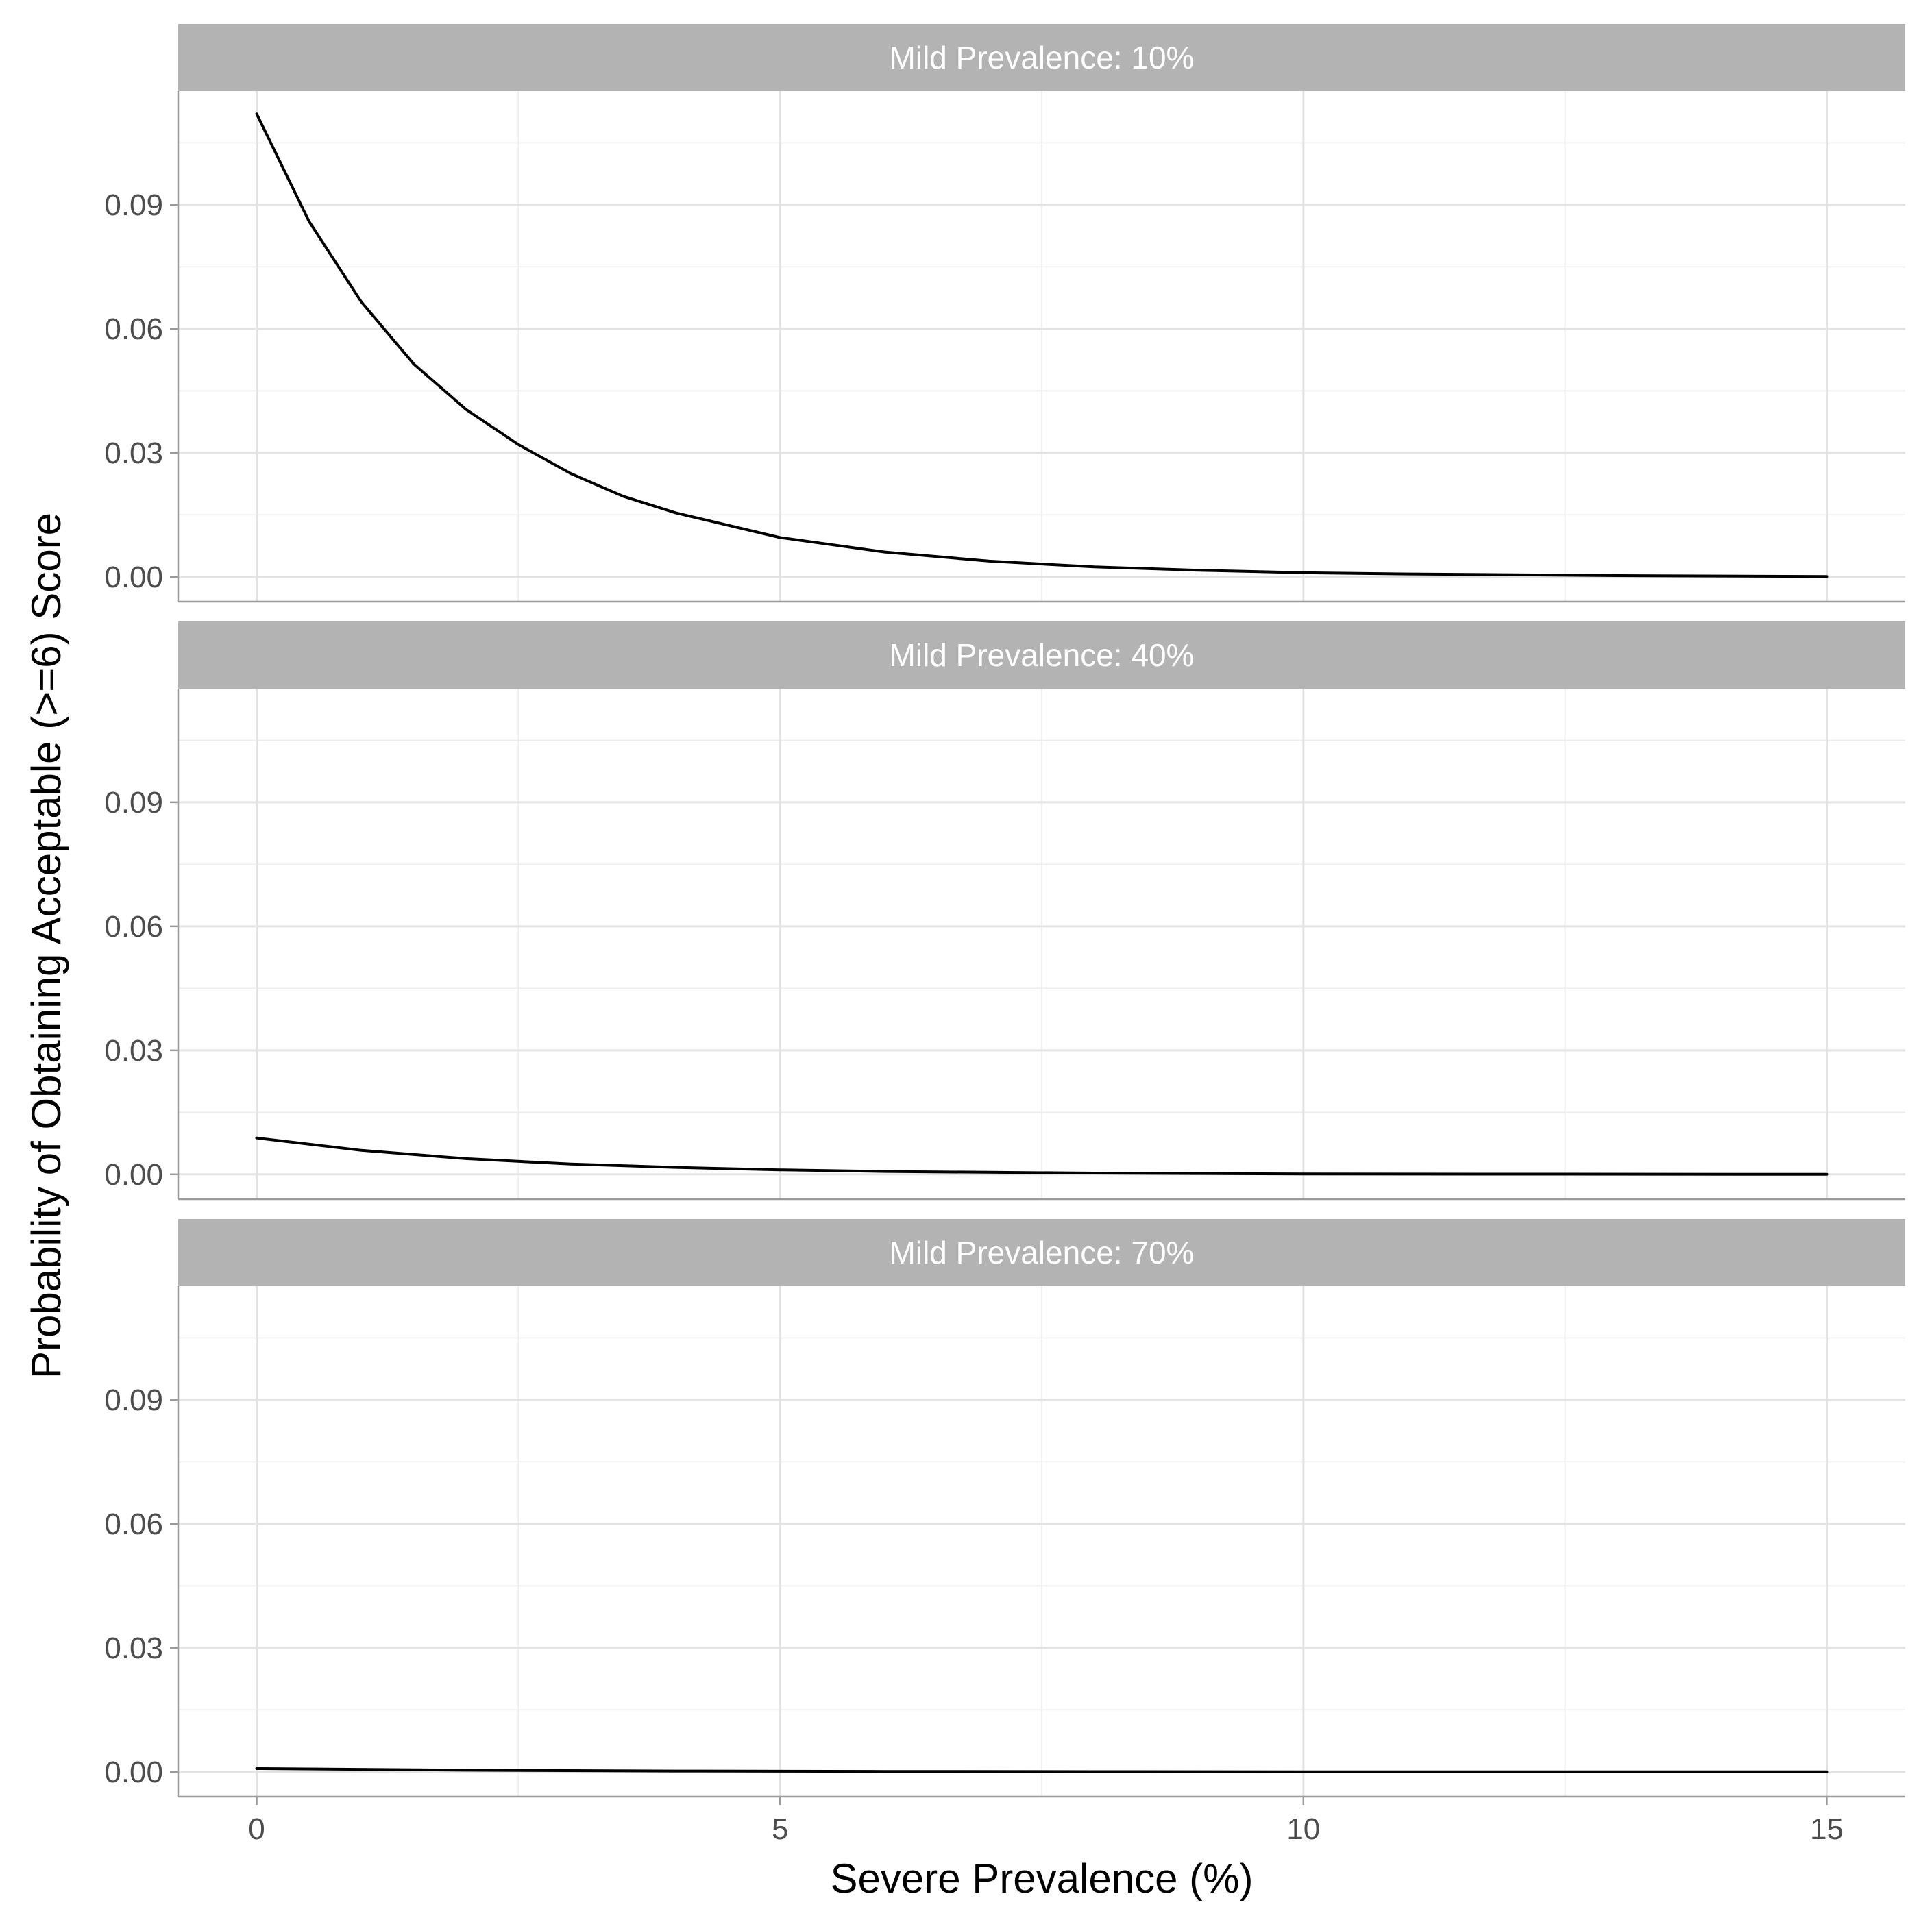  Describe the element at coordinates (1042, 1879) in the screenshot. I see `x-axis-title: Severe Prevalence (%)` at that location.